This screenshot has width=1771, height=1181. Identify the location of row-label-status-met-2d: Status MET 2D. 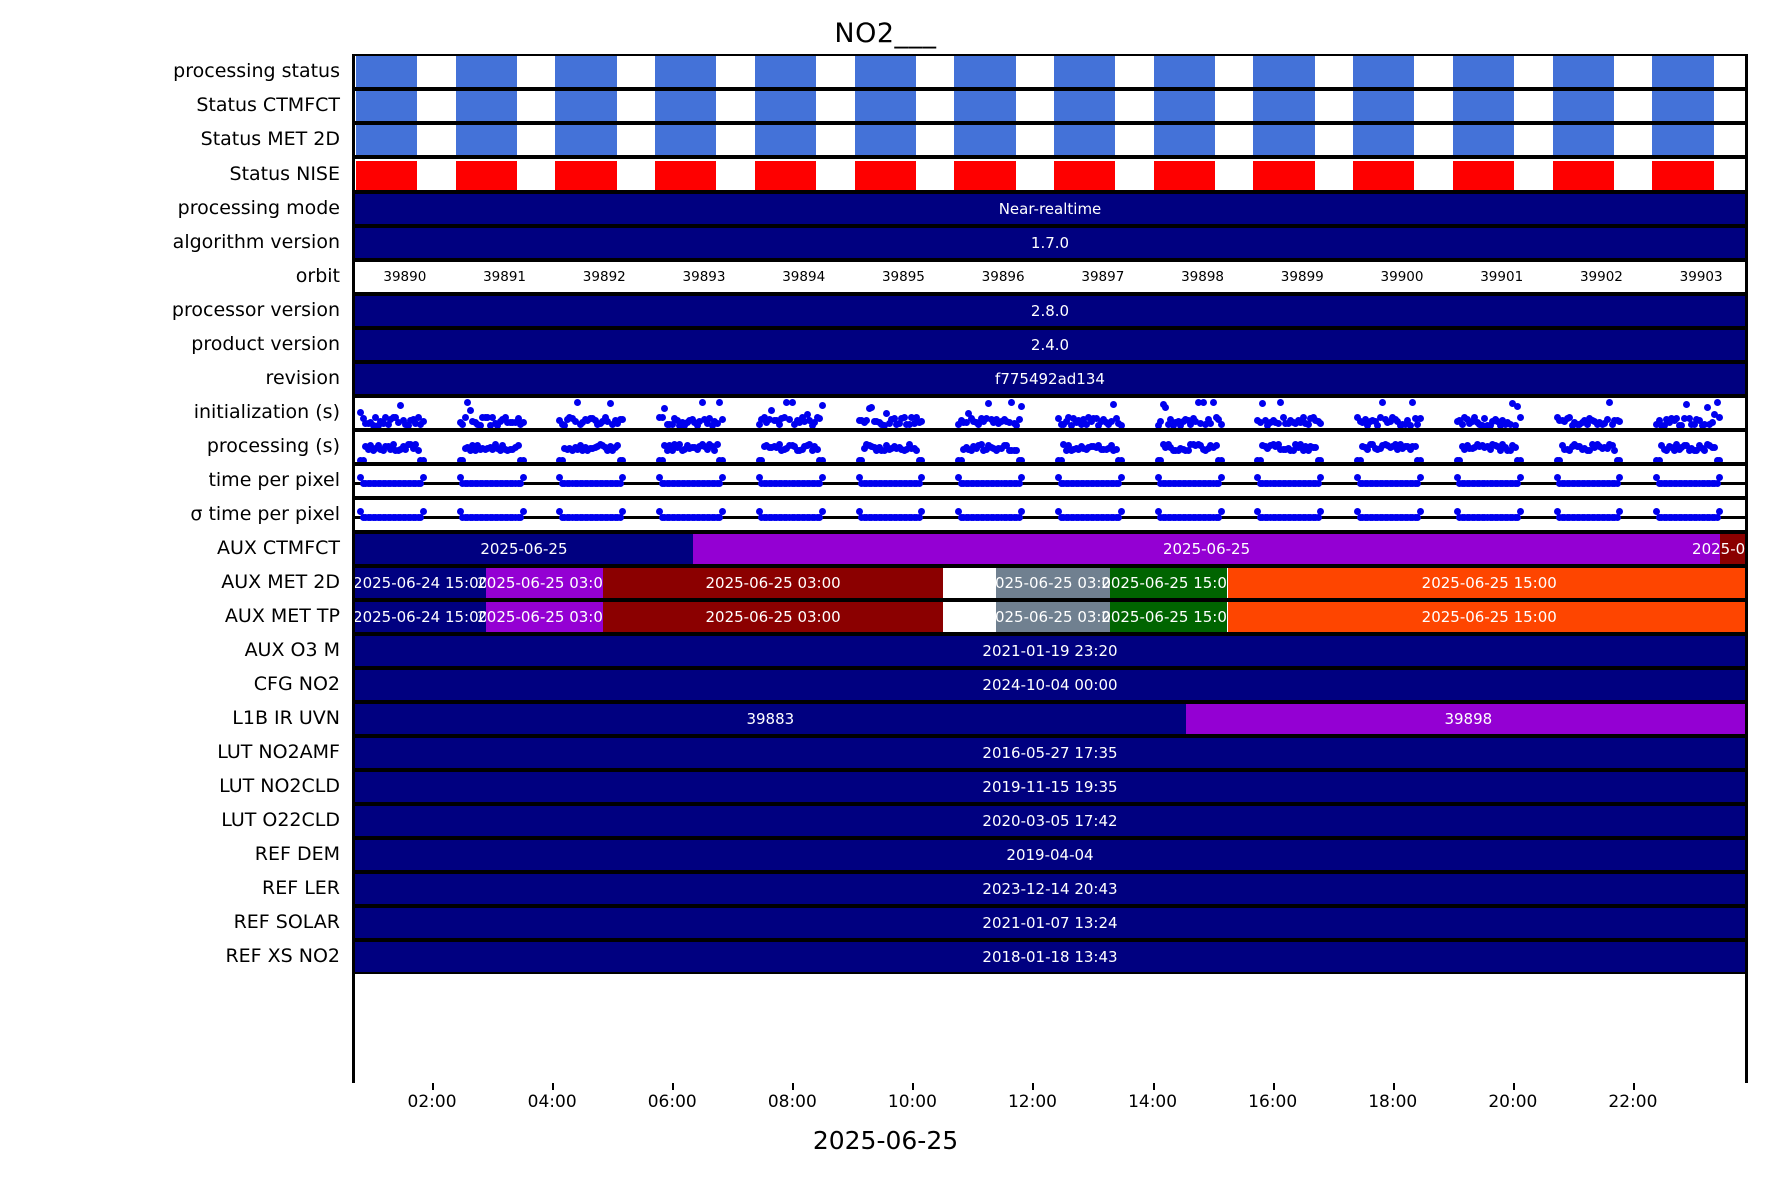
(270, 139).